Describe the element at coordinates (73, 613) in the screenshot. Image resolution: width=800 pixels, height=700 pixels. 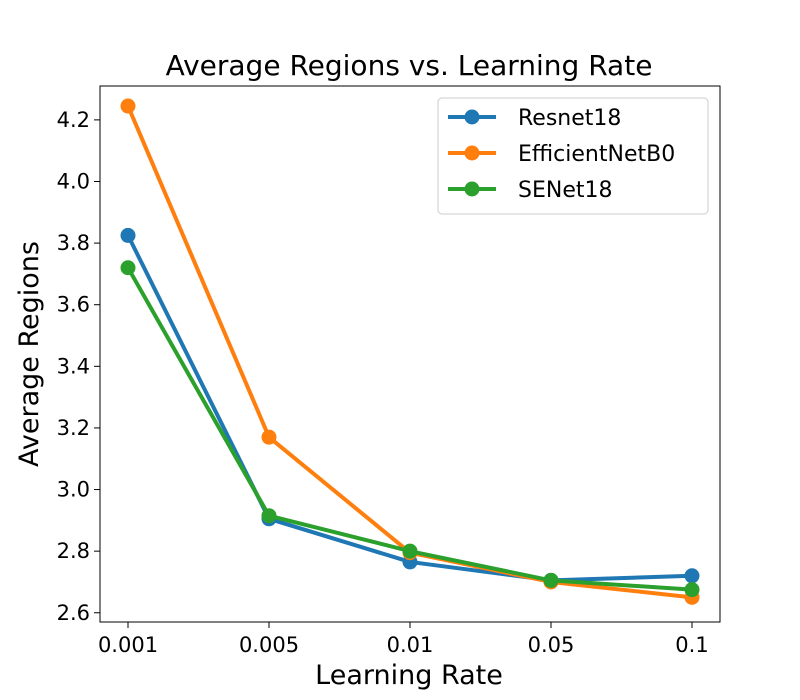
I see `y-tick-label: 2.6` at that location.